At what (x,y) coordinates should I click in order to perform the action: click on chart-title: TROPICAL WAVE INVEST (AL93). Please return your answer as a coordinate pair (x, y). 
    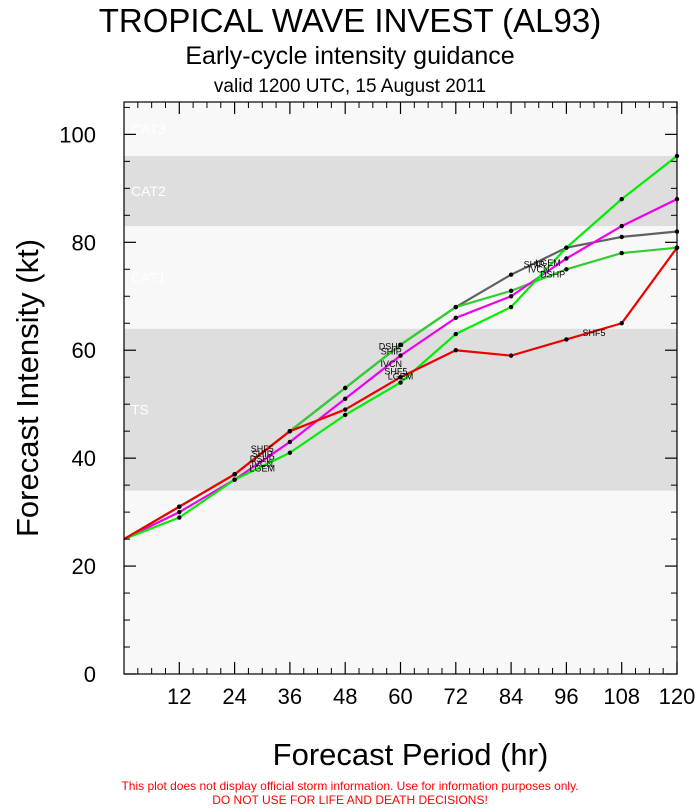
    Looking at the image, I should click on (350, 20).